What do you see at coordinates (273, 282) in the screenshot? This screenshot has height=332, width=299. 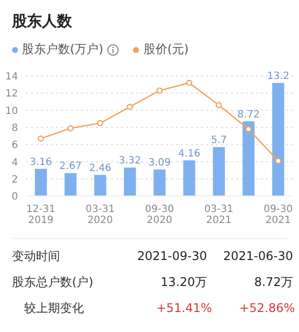 I see `text: 8.72万` at bounding box center [273, 282].